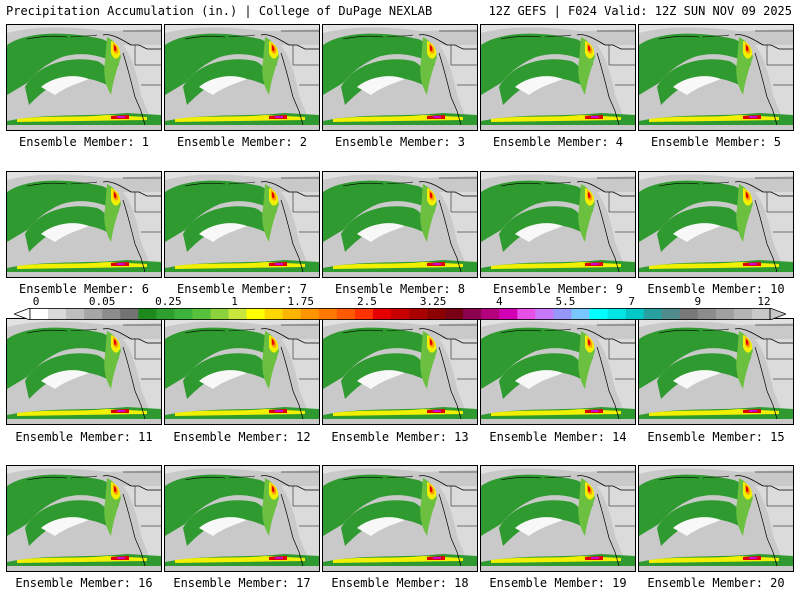 This screenshot has width=800, height=600. Describe the element at coordinates (400, 437) in the screenshot. I see `ensemble-member-label: Ensemble Member: 13` at that location.